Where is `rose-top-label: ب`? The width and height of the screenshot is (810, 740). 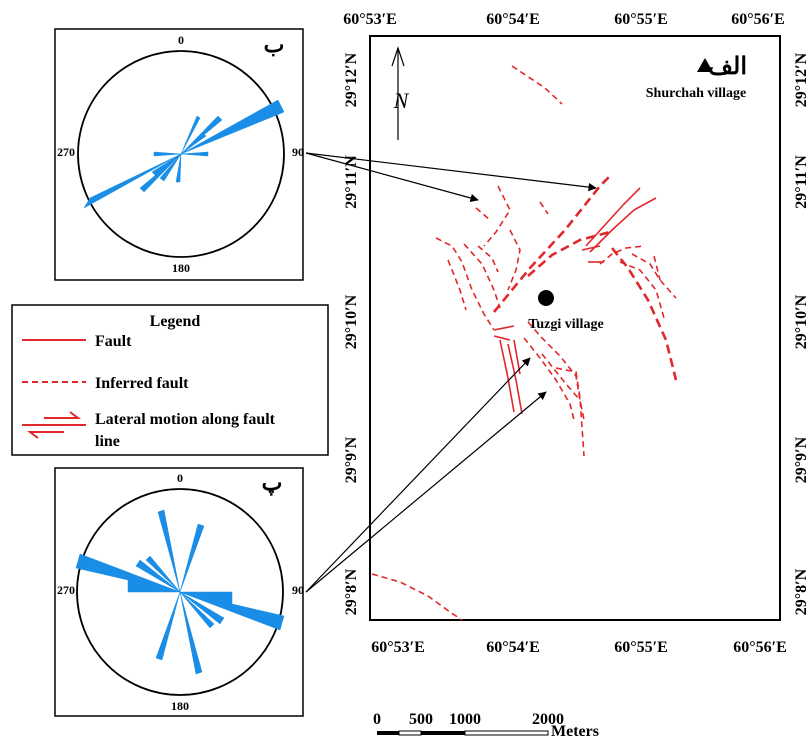 rose-top-label: ب is located at coordinates (274, 44).